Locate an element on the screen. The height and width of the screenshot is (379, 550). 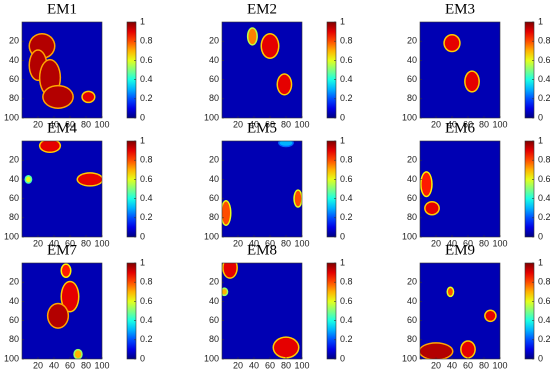
panel-title: EM3 is located at coordinates (460, 9).